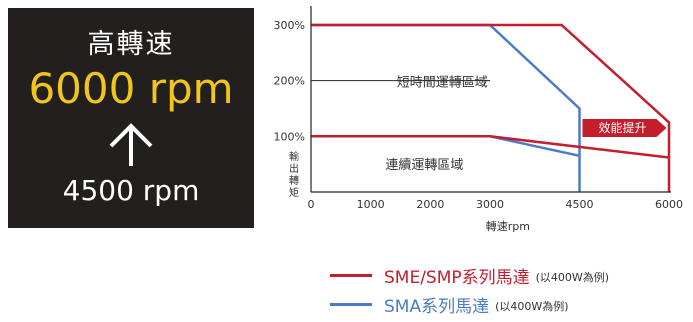 This screenshot has height=322, width=693. I want to click on legend-swatch-sme, so click(351, 275).